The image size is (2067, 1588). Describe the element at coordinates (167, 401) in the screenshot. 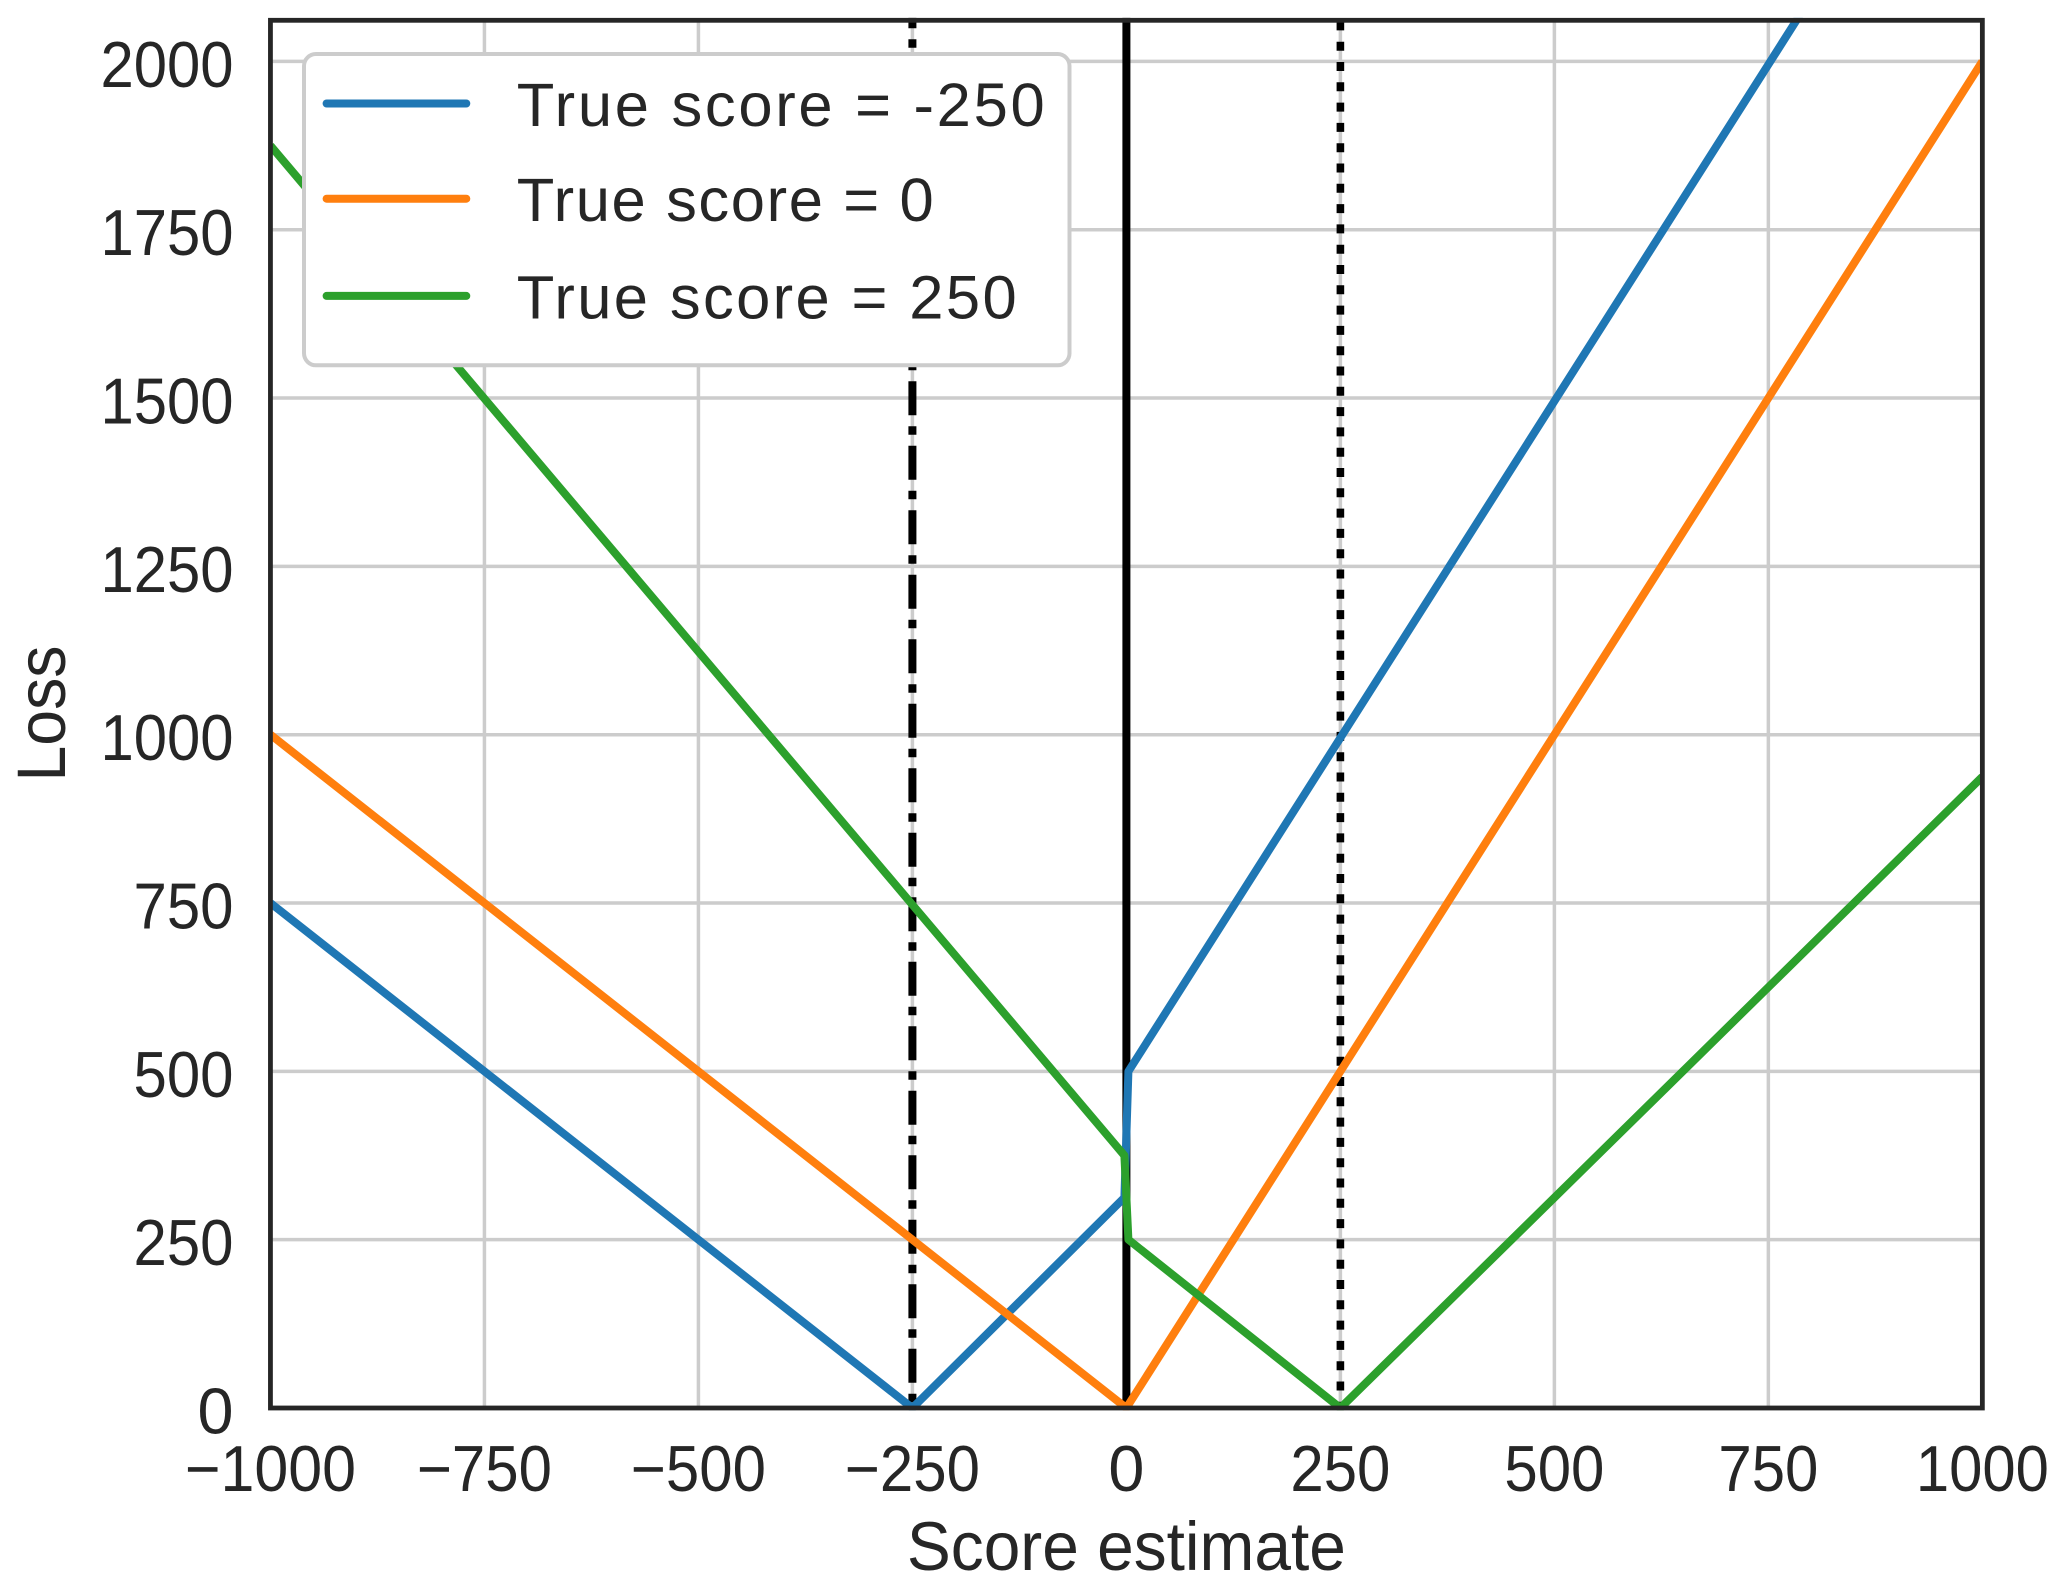

I see `svg-text: 1500` at that location.